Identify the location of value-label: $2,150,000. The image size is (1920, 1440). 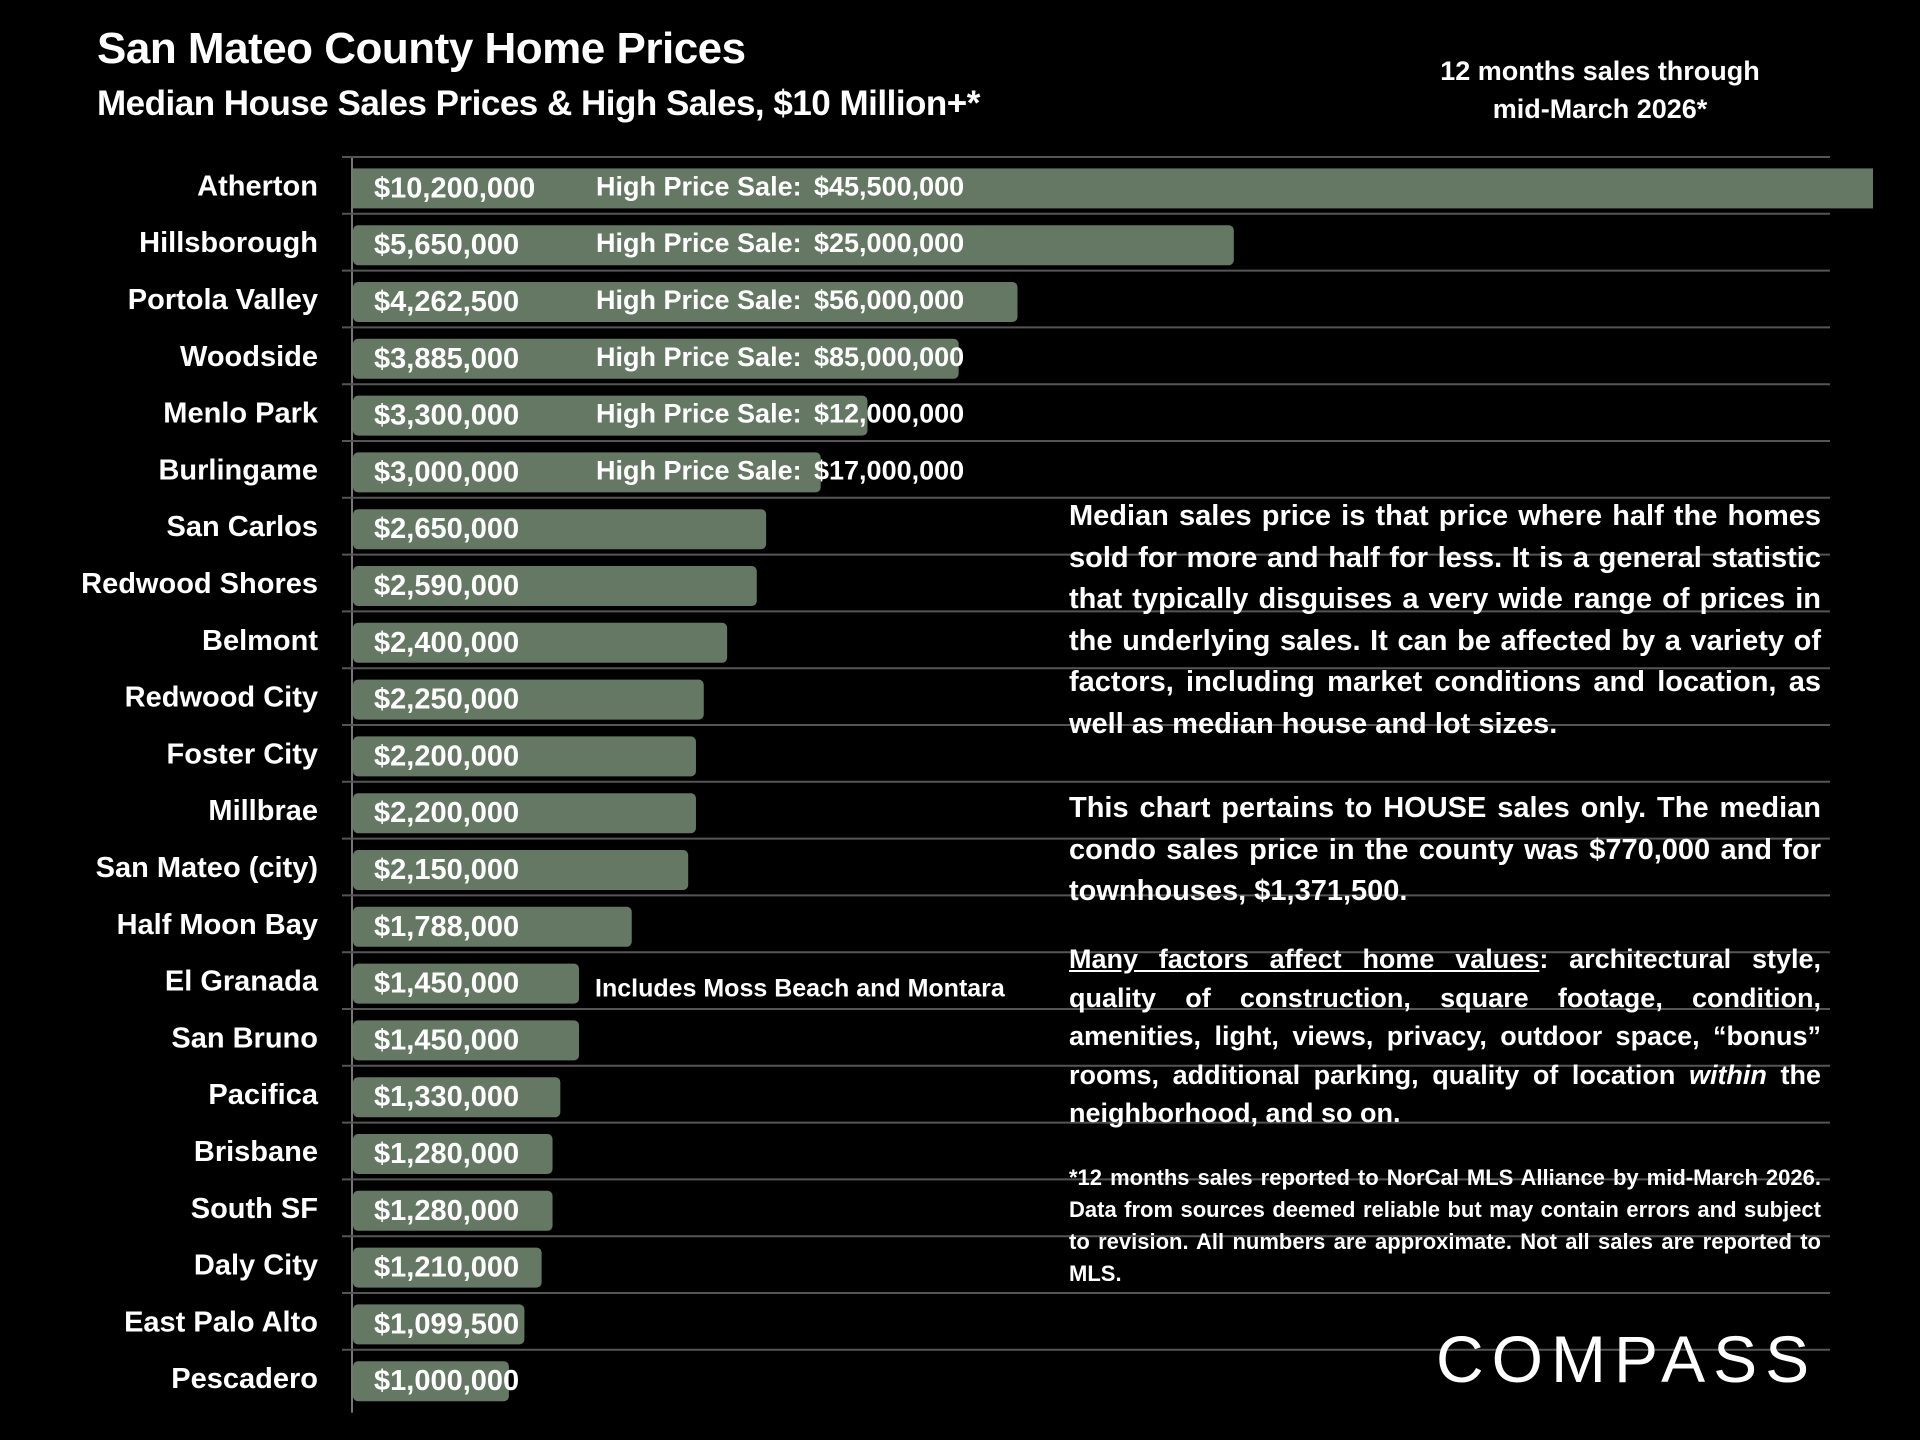
(446, 870).